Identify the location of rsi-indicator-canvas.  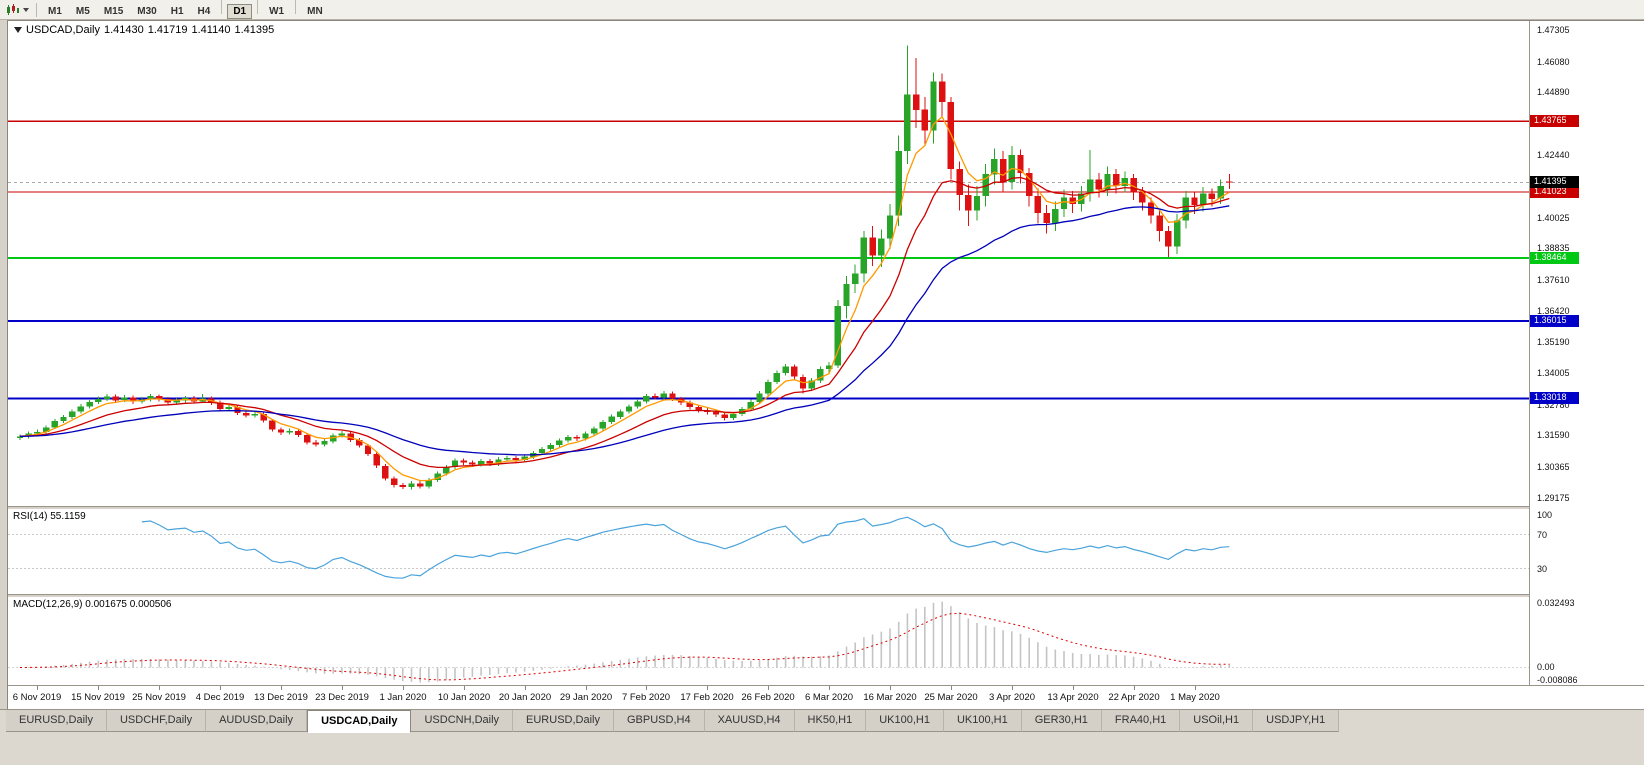
(768, 551).